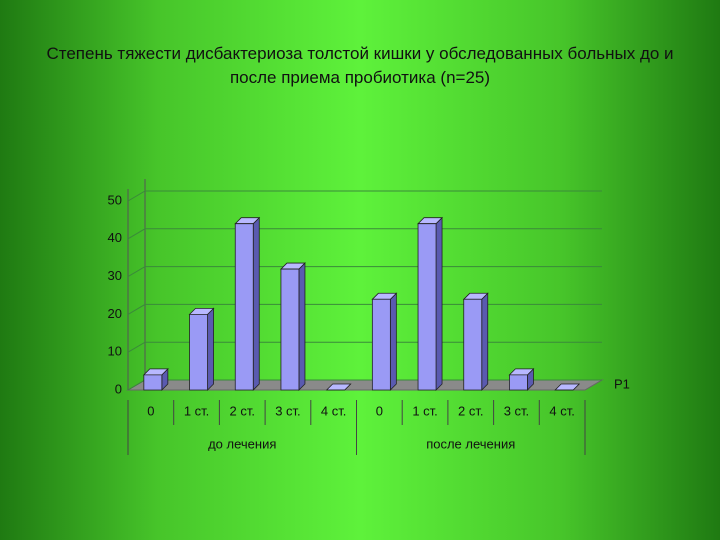  What do you see at coordinates (470, 443) in the screenshot?
I see `group-label: после лечения` at bounding box center [470, 443].